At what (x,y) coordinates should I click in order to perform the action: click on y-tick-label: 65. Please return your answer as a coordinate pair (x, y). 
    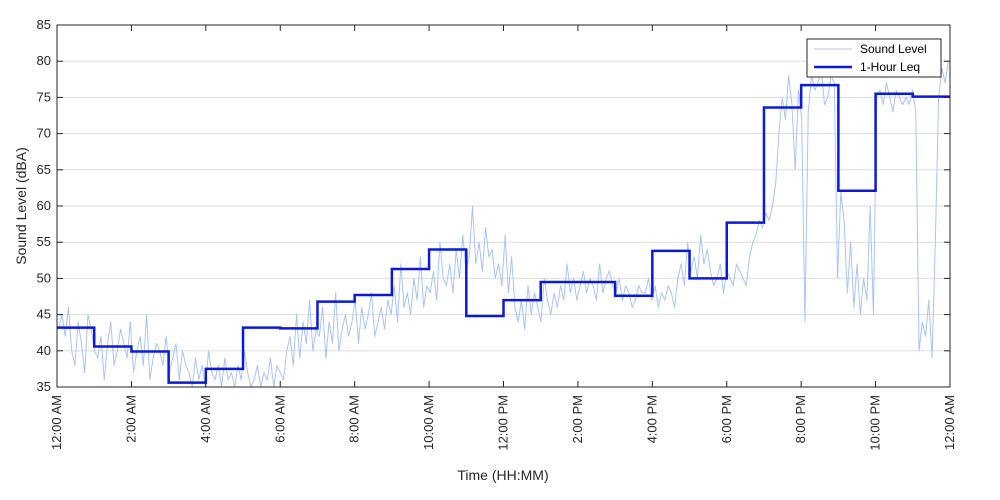
    Looking at the image, I should click on (44, 169).